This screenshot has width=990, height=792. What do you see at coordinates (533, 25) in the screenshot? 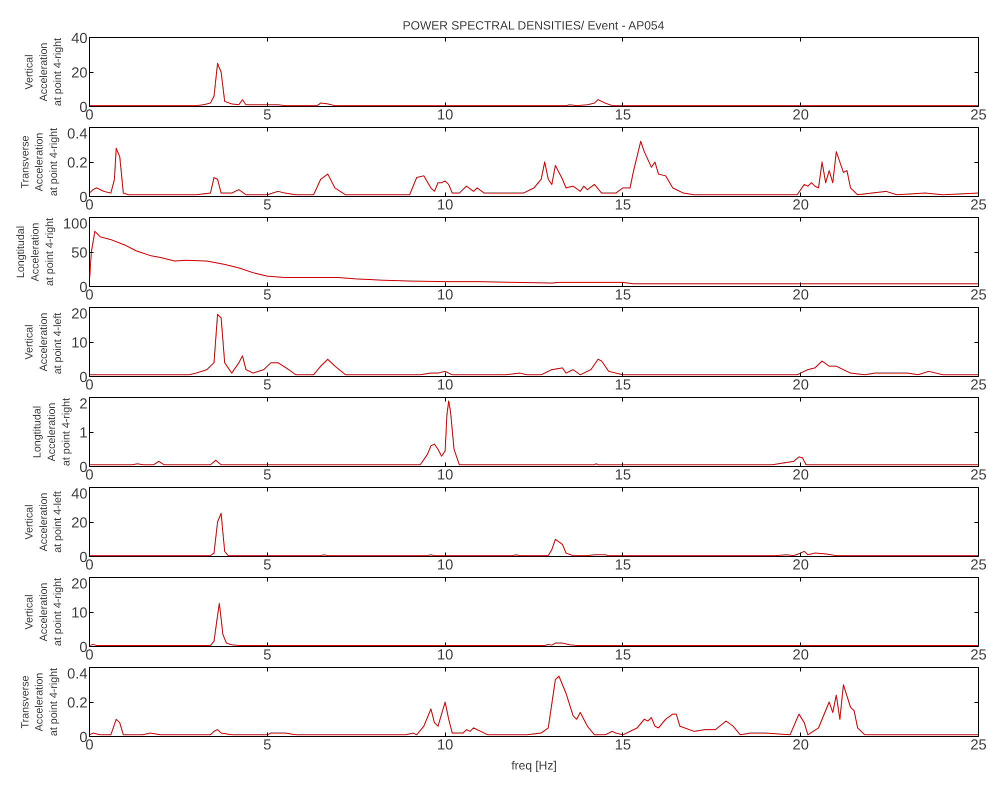
I see `chart-title: POWER SPECTRAL DENSITIES/ Event - AP054` at bounding box center [533, 25].